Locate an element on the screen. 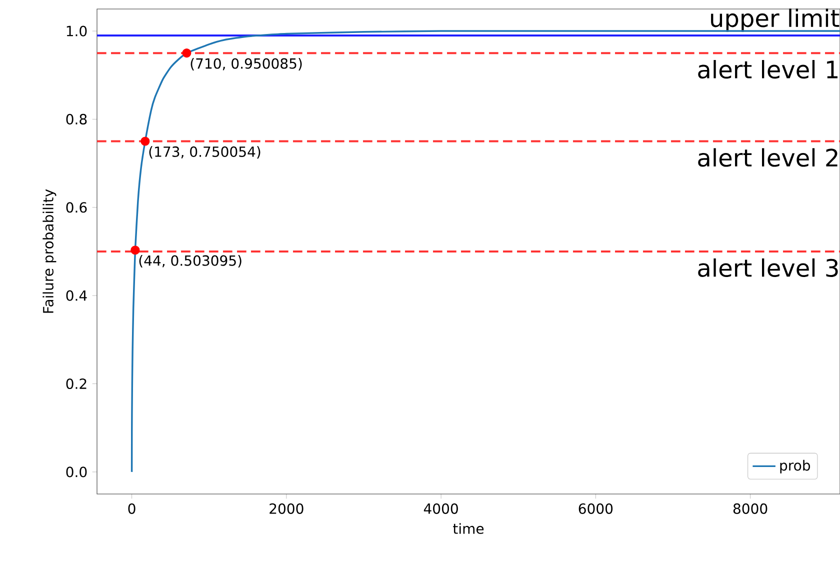 The width and height of the screenshot is (840, 564). y-tick-label: 0.8 is located at coordinates (76, 119).